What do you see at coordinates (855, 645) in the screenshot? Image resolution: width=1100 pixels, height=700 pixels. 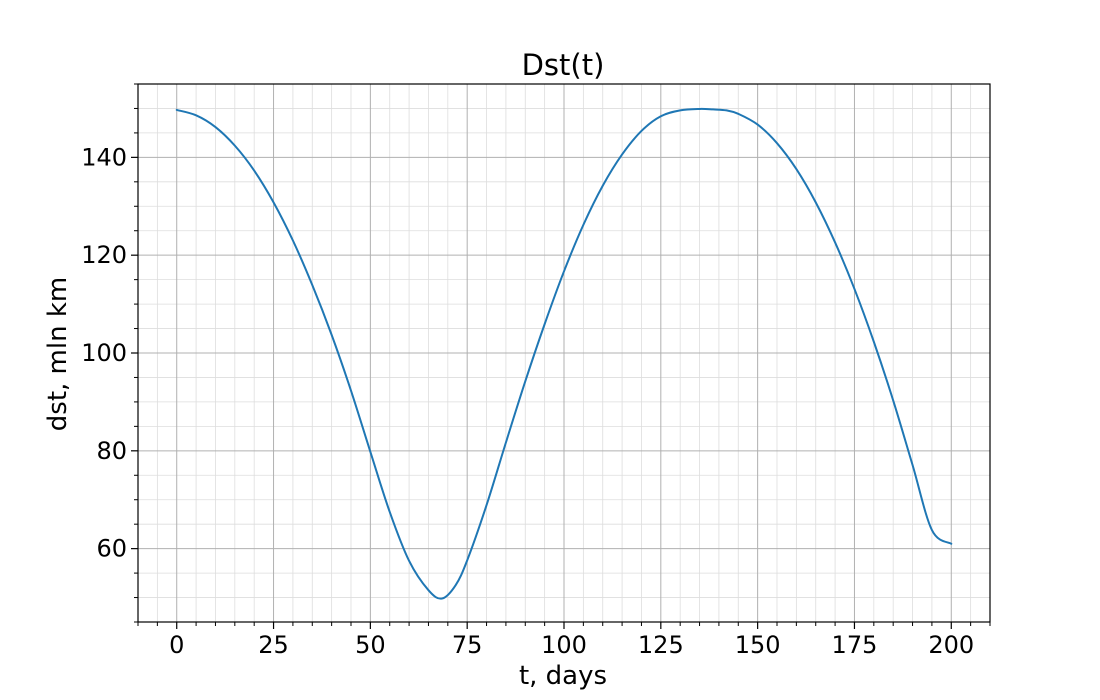 I see `x-tick-label: 175` at bounding box center [855, 645].